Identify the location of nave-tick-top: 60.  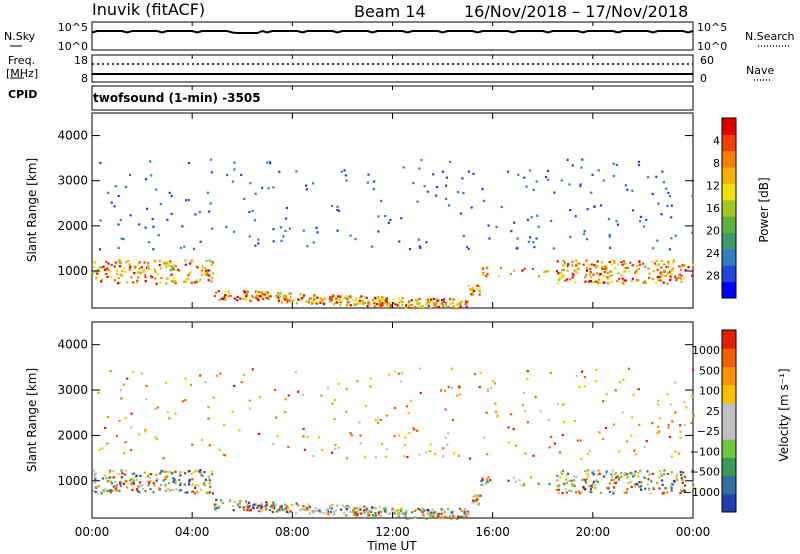
(707, 60).